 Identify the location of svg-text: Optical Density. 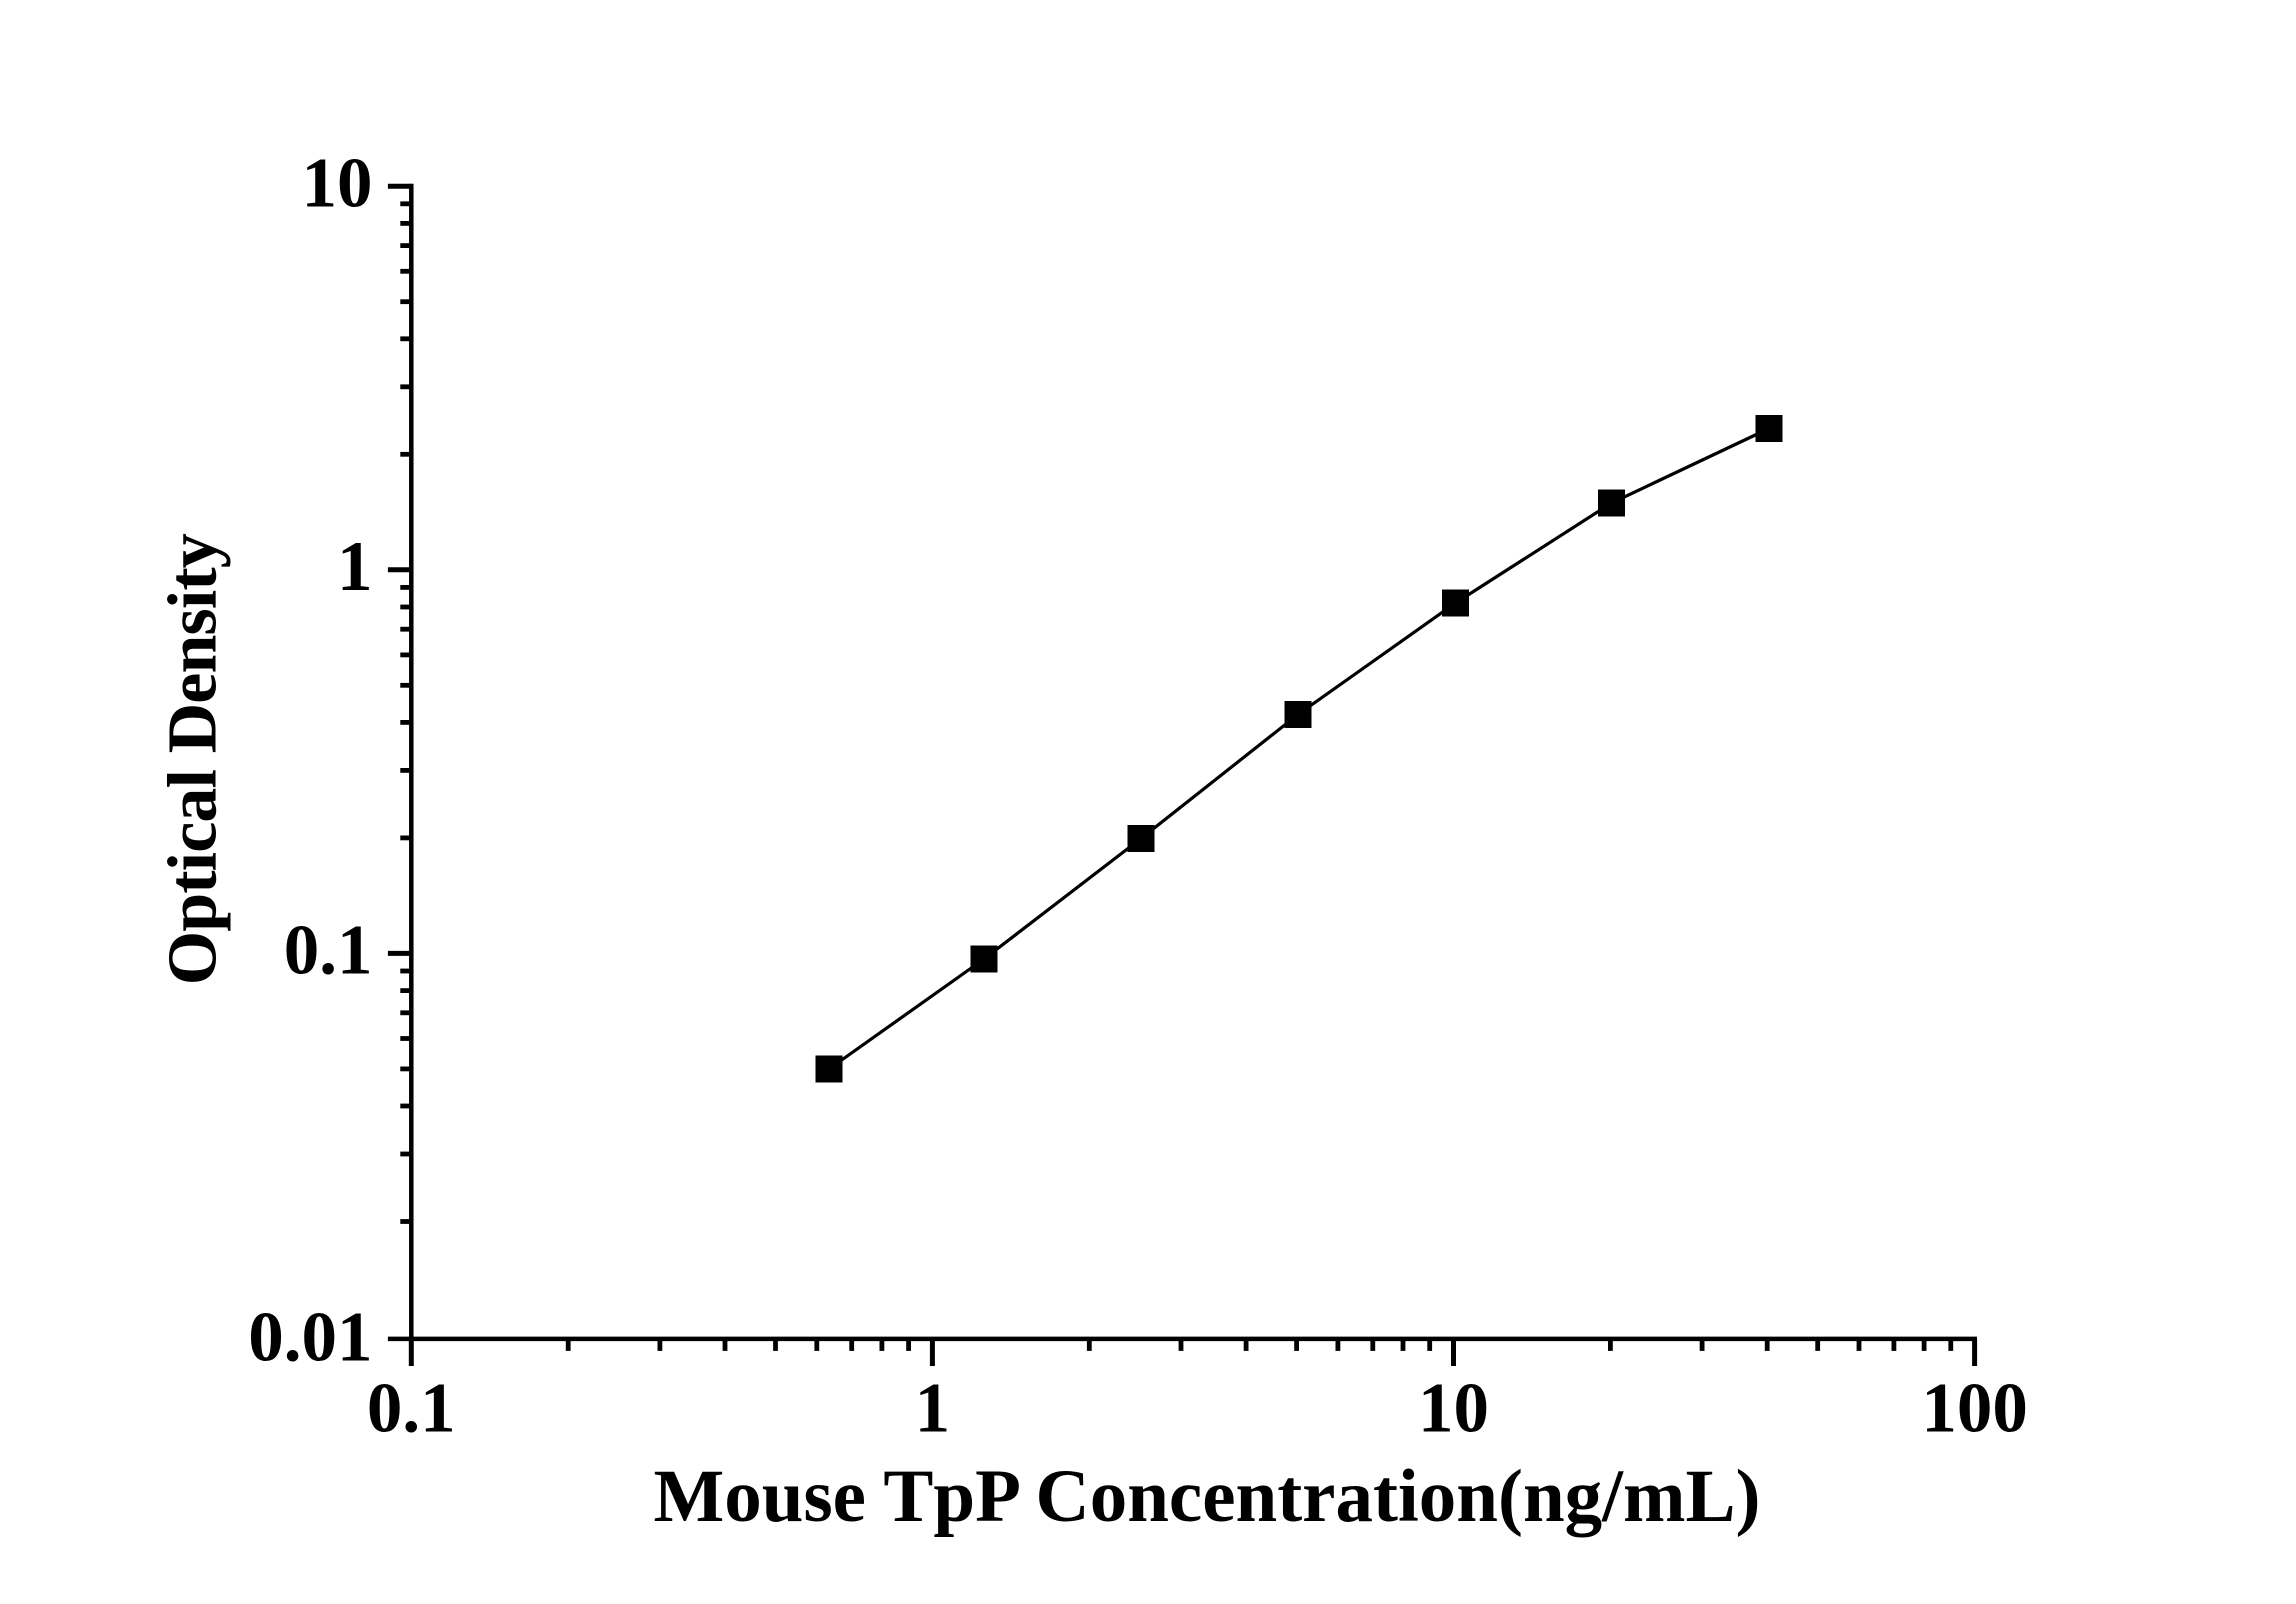
(192, 759).